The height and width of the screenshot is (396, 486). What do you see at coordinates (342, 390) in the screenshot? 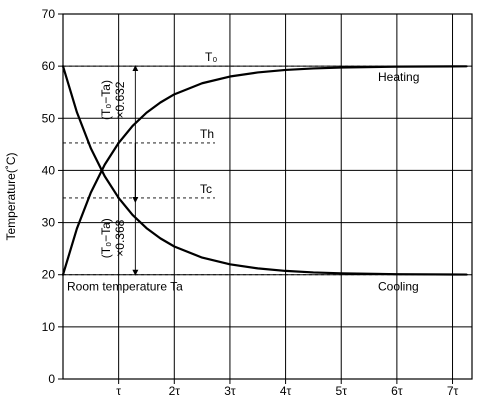
I see `x-tick-label: 5τ` at bounding box center [342, 390].